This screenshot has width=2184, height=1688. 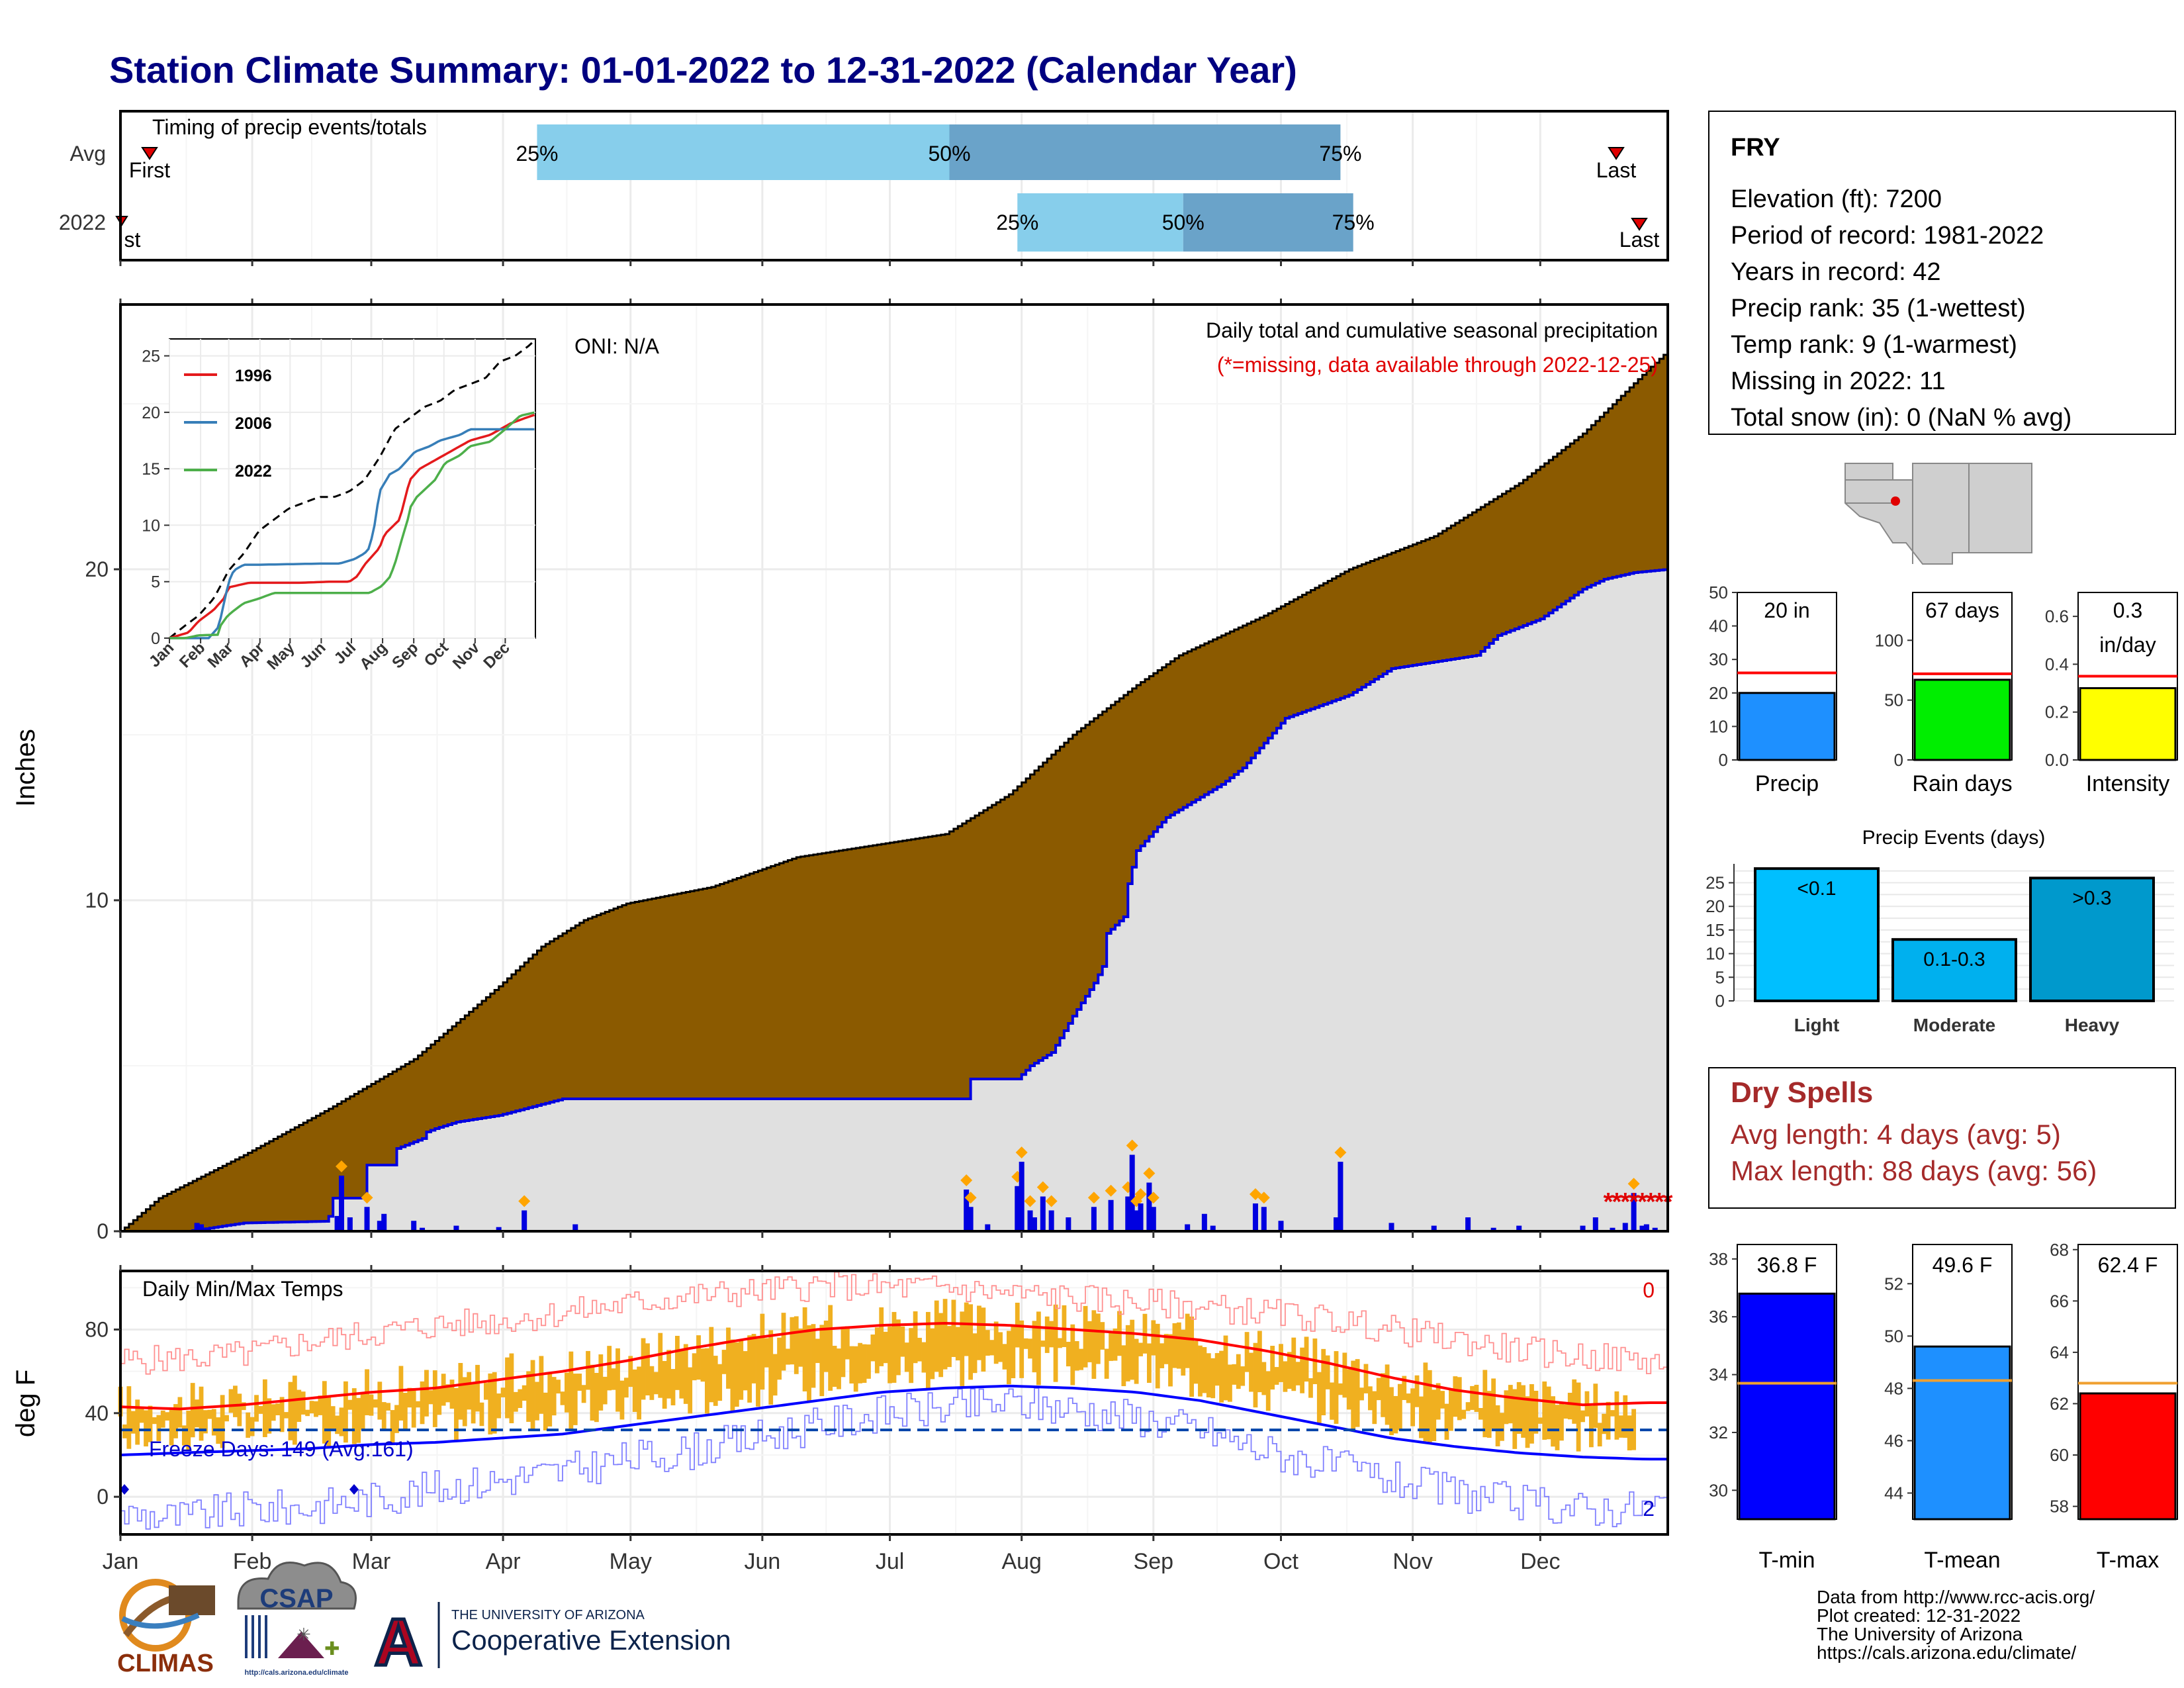 I want to click on temp-bar-tick-label: 60, so click(x=2059, y=1455).